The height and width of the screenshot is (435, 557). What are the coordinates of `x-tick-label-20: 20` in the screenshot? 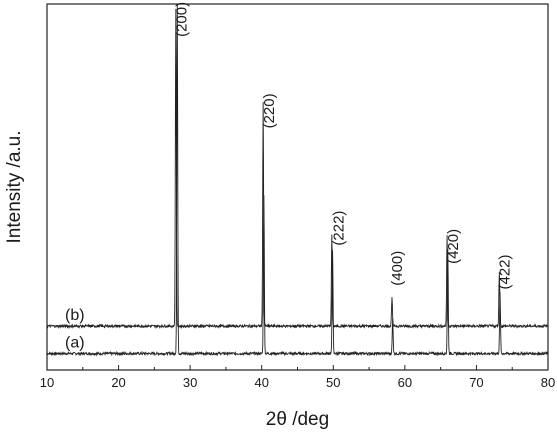 It's located at (118, 382).